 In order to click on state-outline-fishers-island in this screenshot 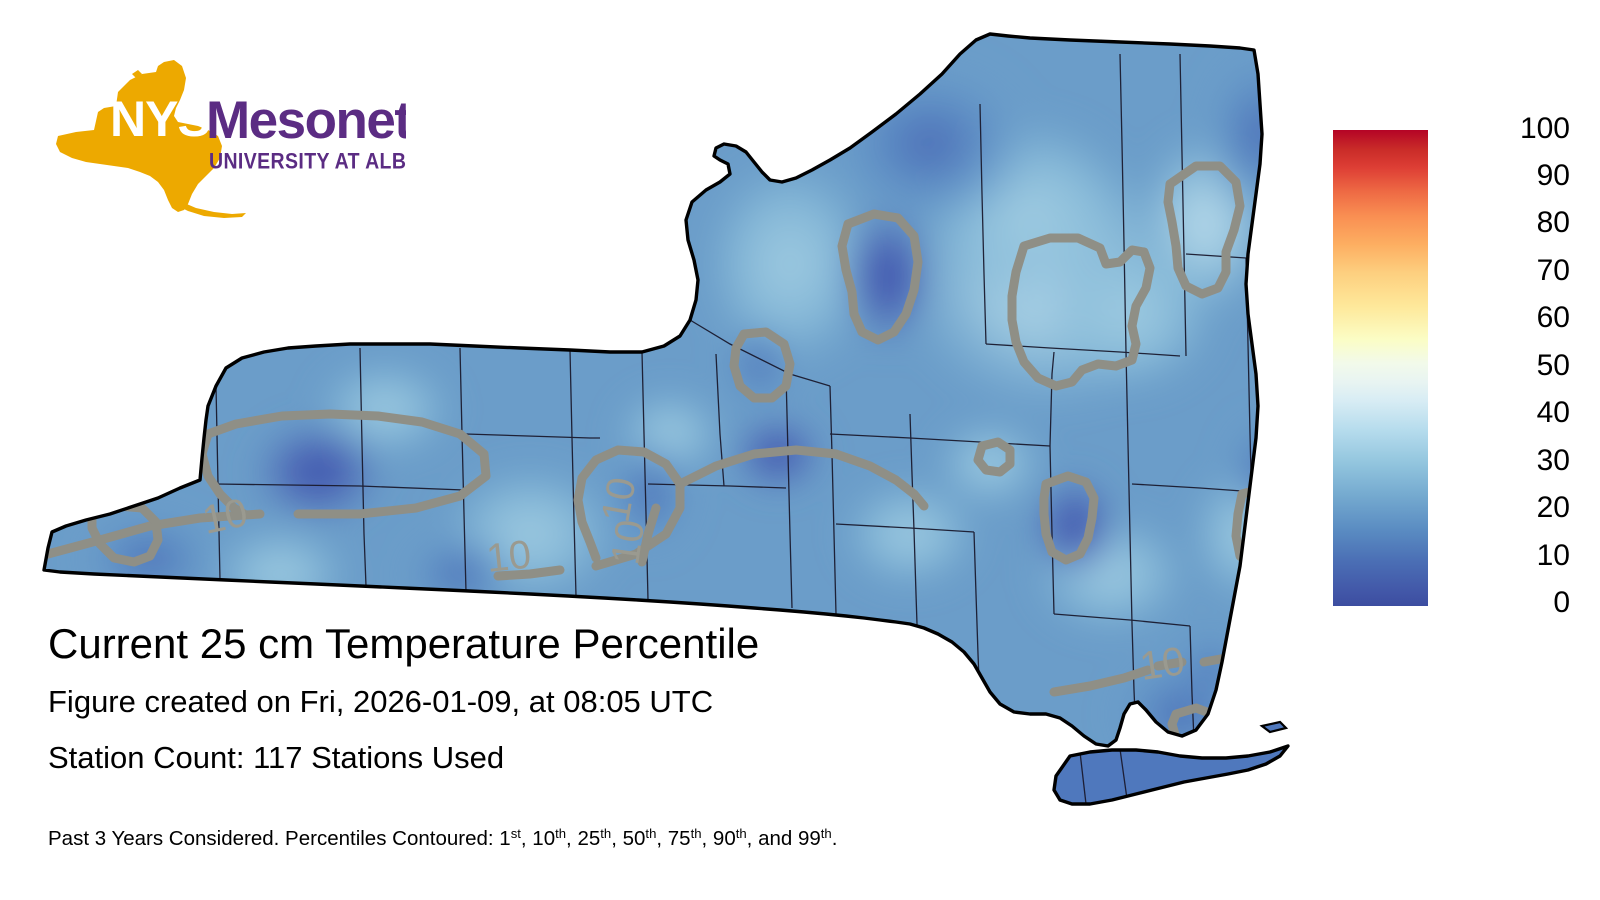, I will do `click(1274, 727)`.